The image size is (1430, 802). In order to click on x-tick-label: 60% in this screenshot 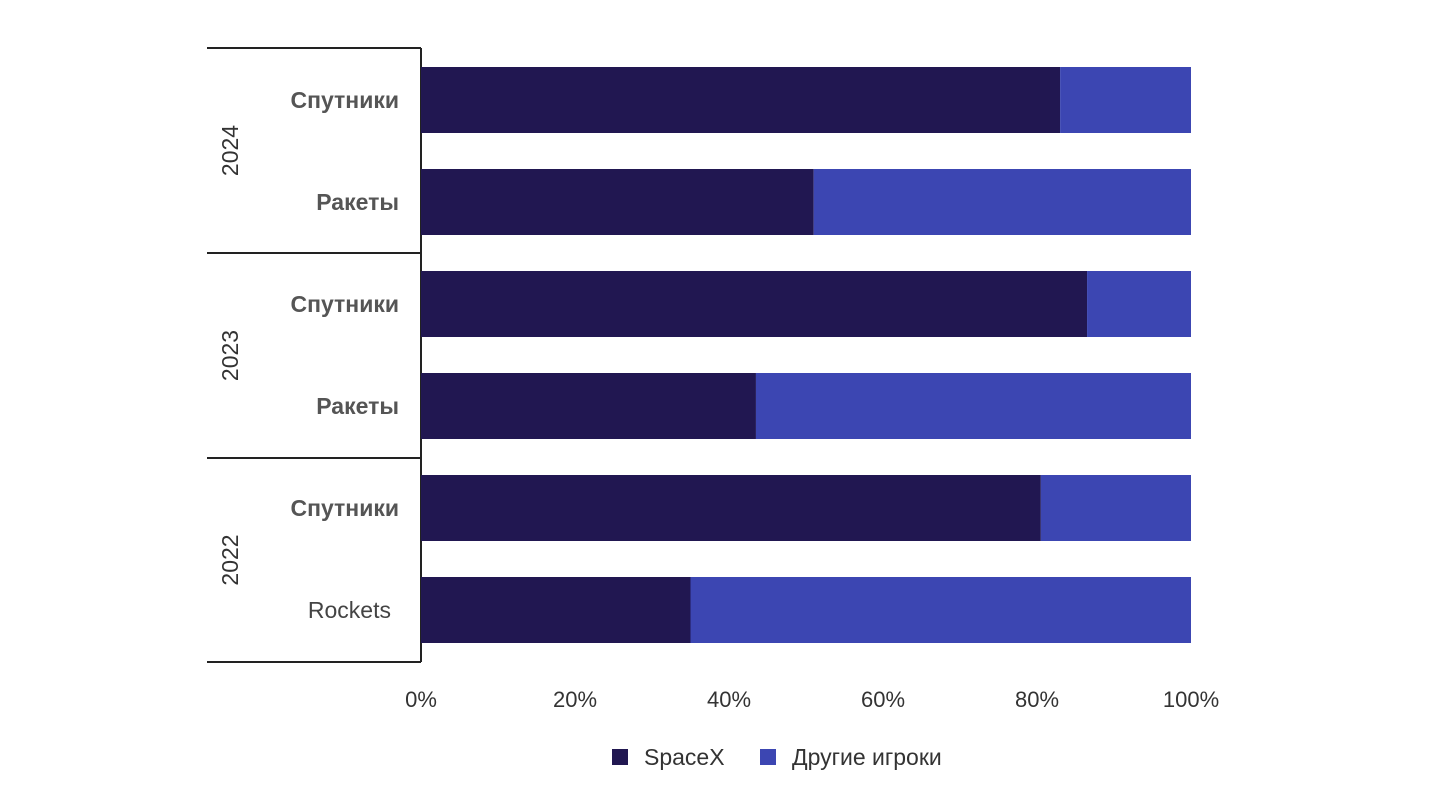, I will do `click(883, 699)`.